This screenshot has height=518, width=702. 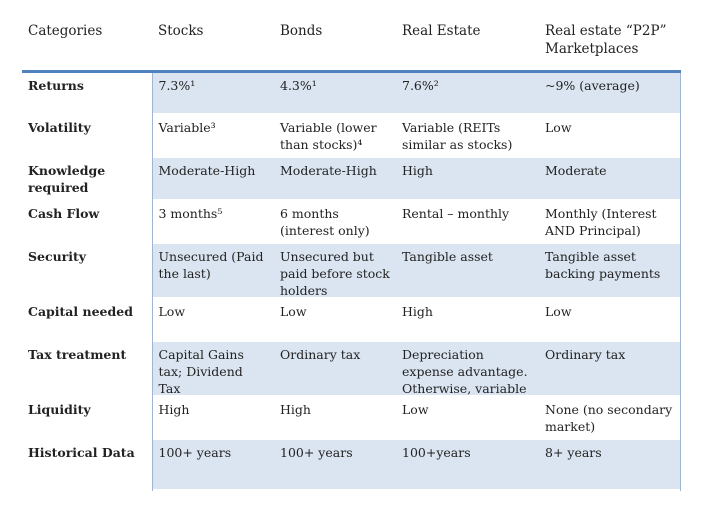 What do you see at coordinates (212, 320) in the screenshot?
I see `cell-stocks: Low` at bounding box center [212, 320].